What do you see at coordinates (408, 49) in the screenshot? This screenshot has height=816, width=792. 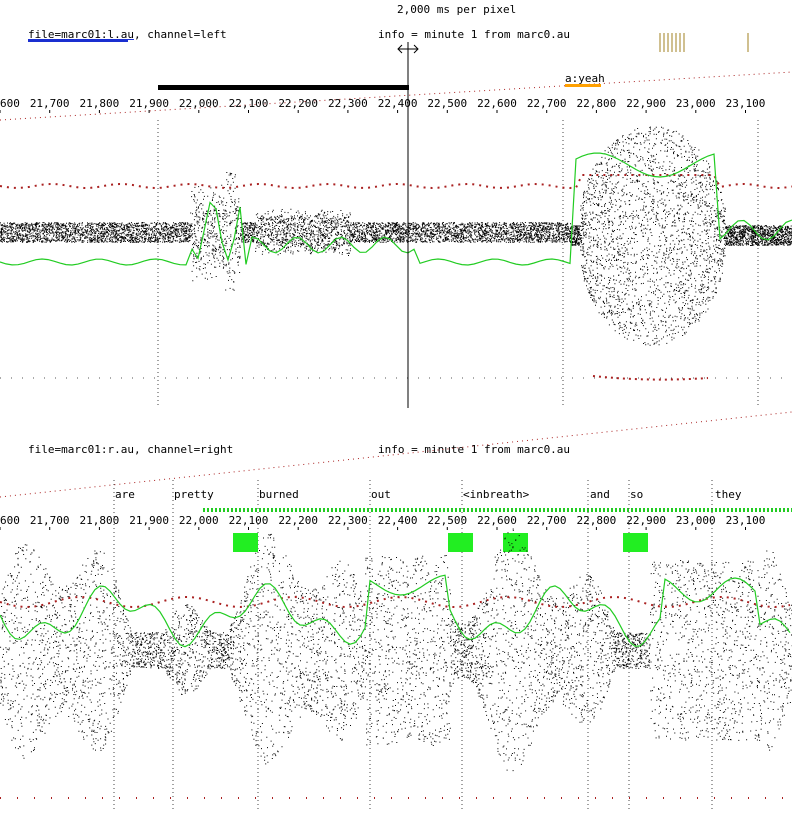 I see `double-arrow-icon` at bounding box center [408, 49].